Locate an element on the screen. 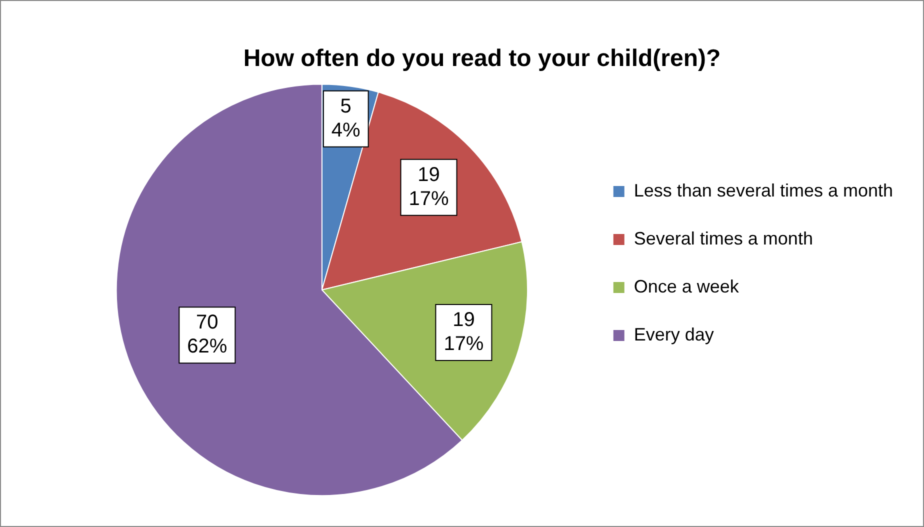 This screenshot has width=924, height=527. data-label: 70 62% is located at coordinates (207, 335).